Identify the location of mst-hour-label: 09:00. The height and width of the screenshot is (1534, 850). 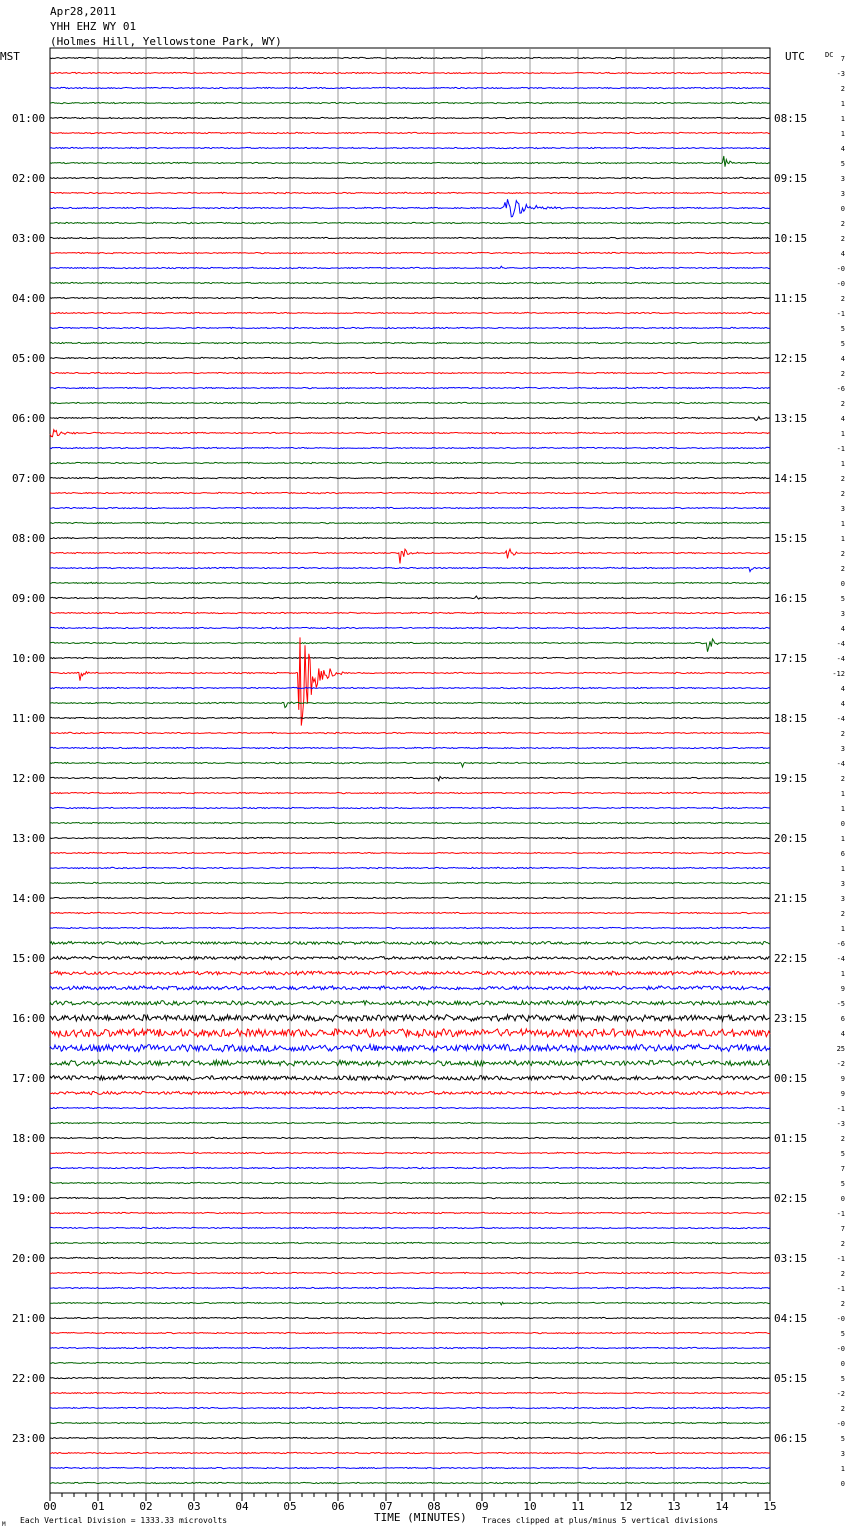
(28, 598).